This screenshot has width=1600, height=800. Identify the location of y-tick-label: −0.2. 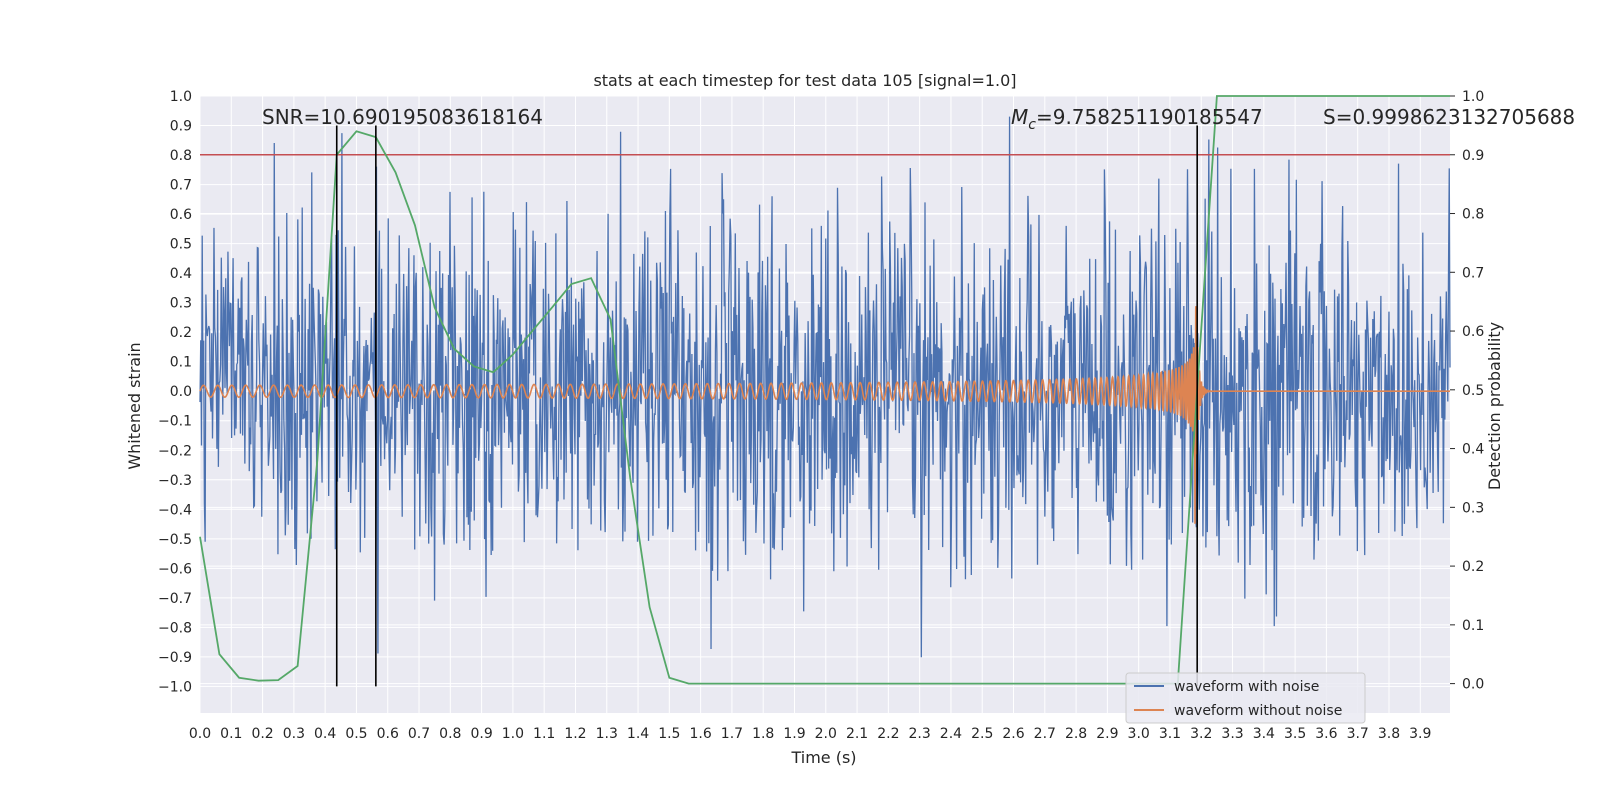
(175, 451).